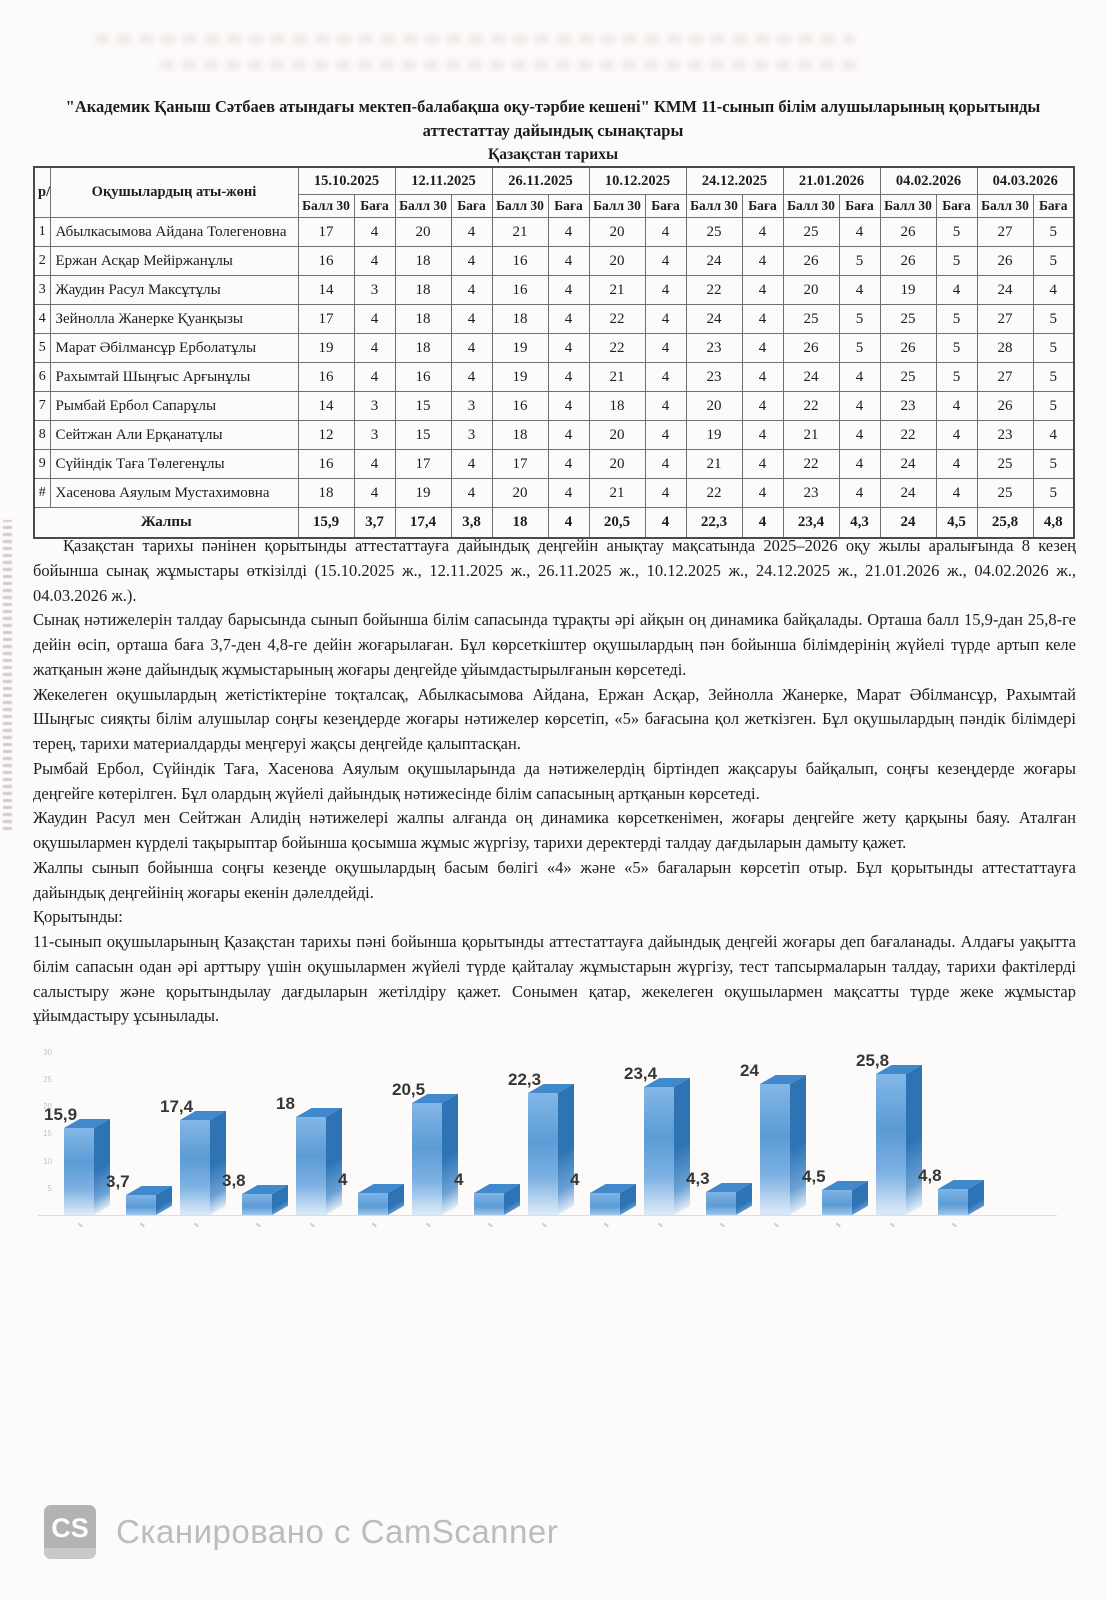 This screenshot has width=1106, height=1600. Describe the element at coordinates (540, 180) in the screenshot. I see `column-header-date: 26.11.2025` at that location.